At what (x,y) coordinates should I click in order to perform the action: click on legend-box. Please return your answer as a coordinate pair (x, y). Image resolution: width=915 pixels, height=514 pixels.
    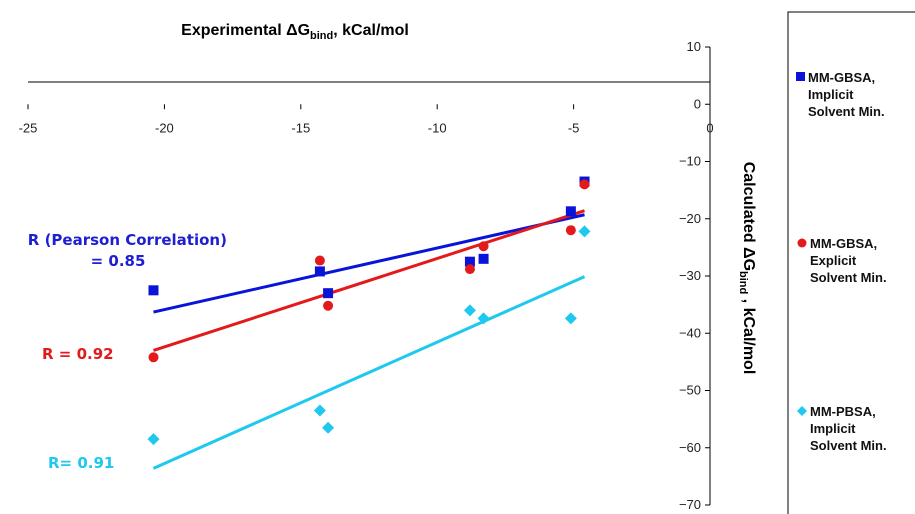
    Looking at the image, I should click on (851, 262).